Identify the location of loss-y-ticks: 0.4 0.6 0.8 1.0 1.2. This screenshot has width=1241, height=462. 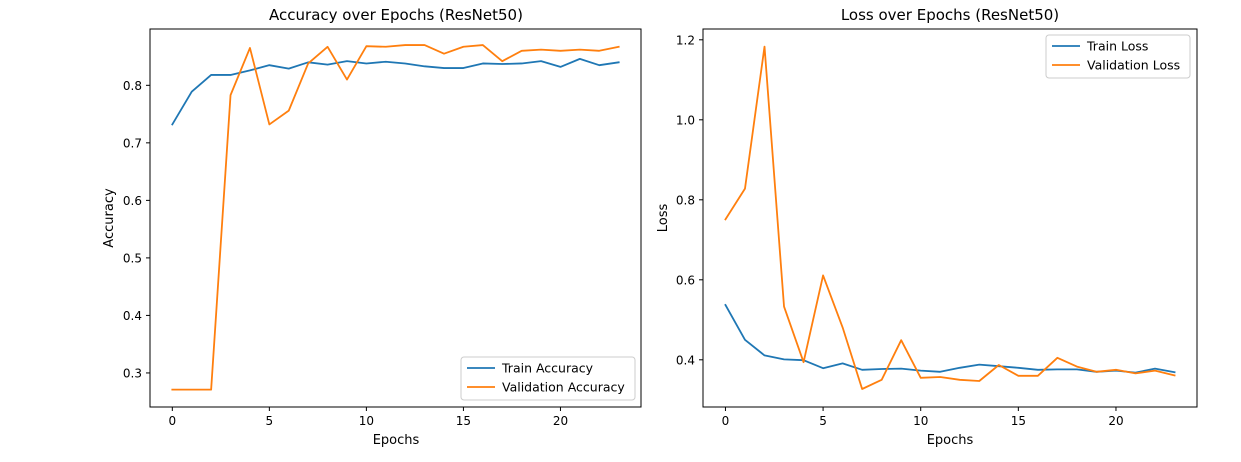
(689, 200).